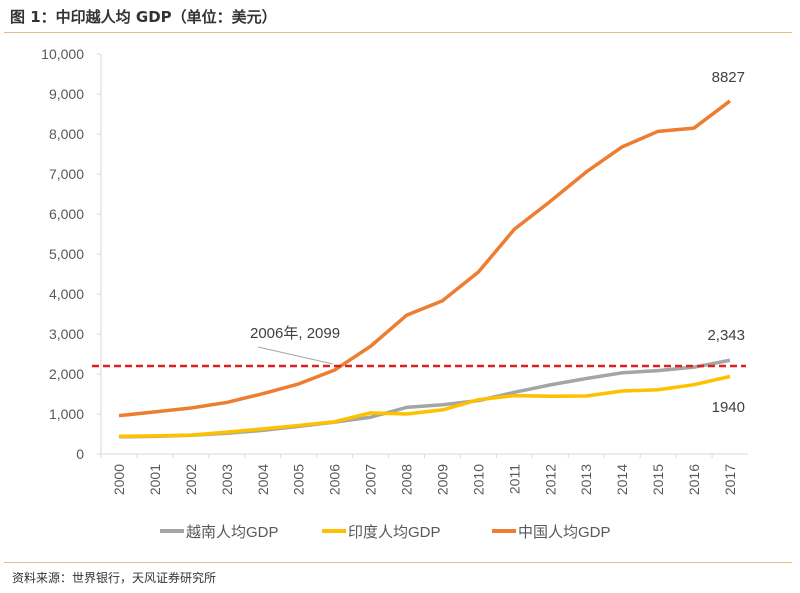 This screenshot has width=800, height=593. I want to click on y-tick-label: 7,000, so click(66, 174).